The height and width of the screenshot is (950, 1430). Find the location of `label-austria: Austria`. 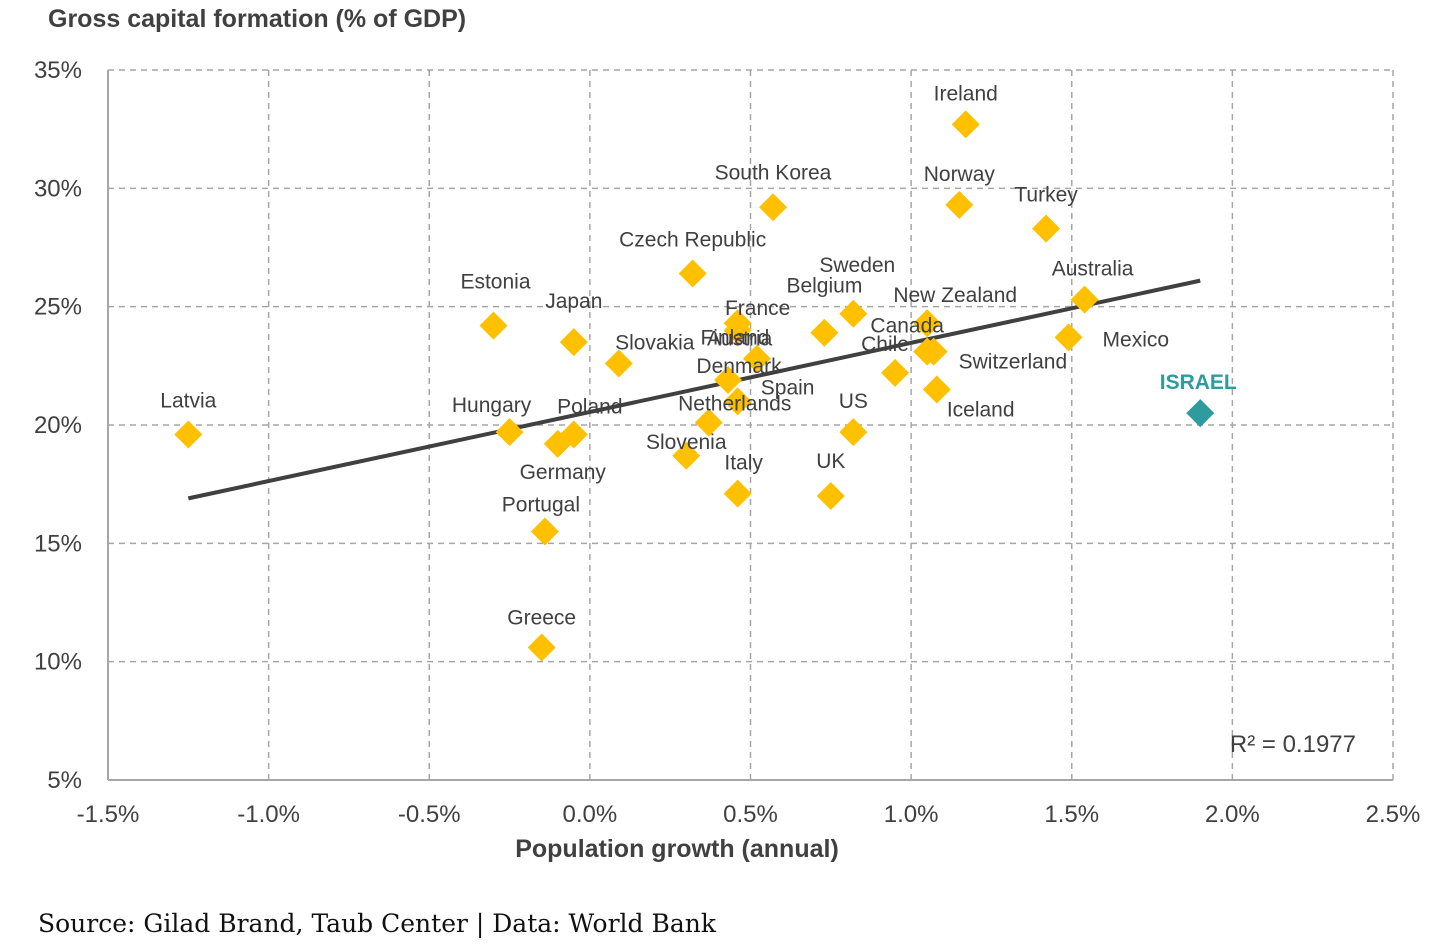

label-austria: Austria is located at coordinates (740, 338).